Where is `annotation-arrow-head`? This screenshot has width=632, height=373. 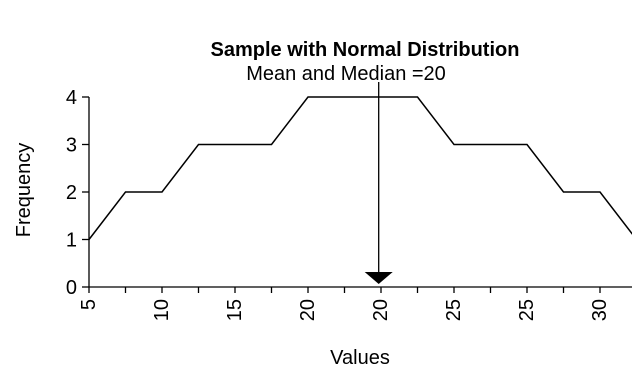 annotation-arrow-head is located at coordinates (378, 278).